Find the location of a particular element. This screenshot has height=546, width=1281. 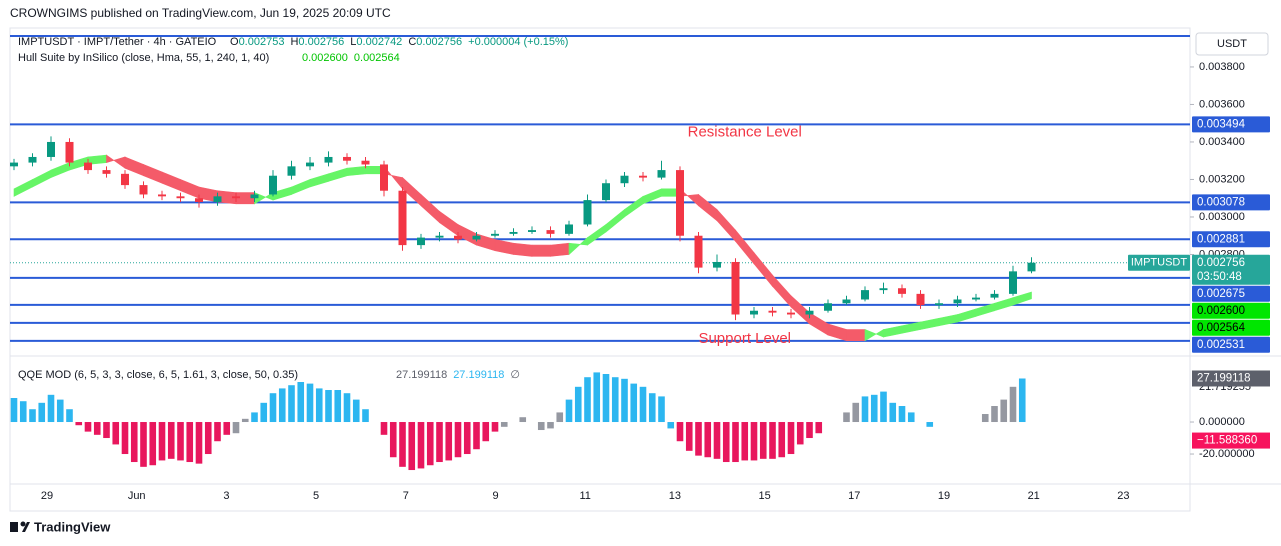

qqe-tick-label: -20.000000 is located at coordinates (1227, 454).